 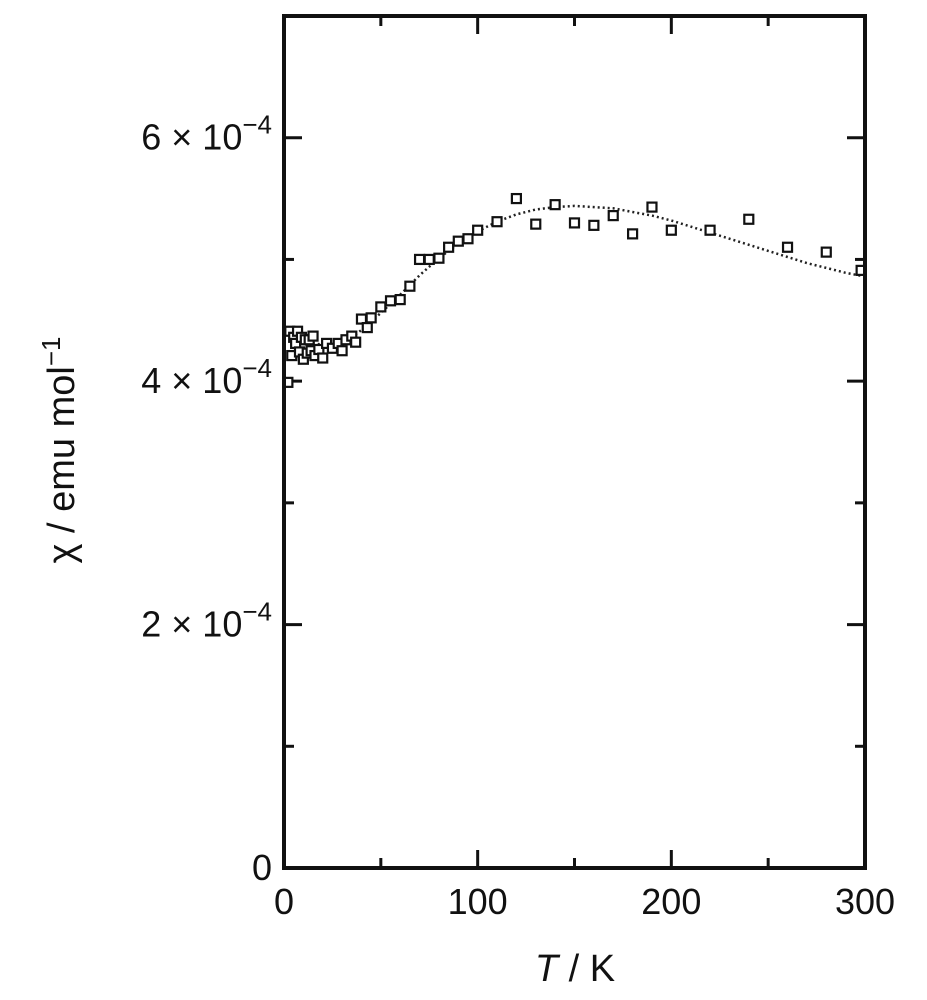 What do you see at coordinates (671, 901) in the screenshot?
I see `x-tick-label: 200` at bounding box center [671, 901].